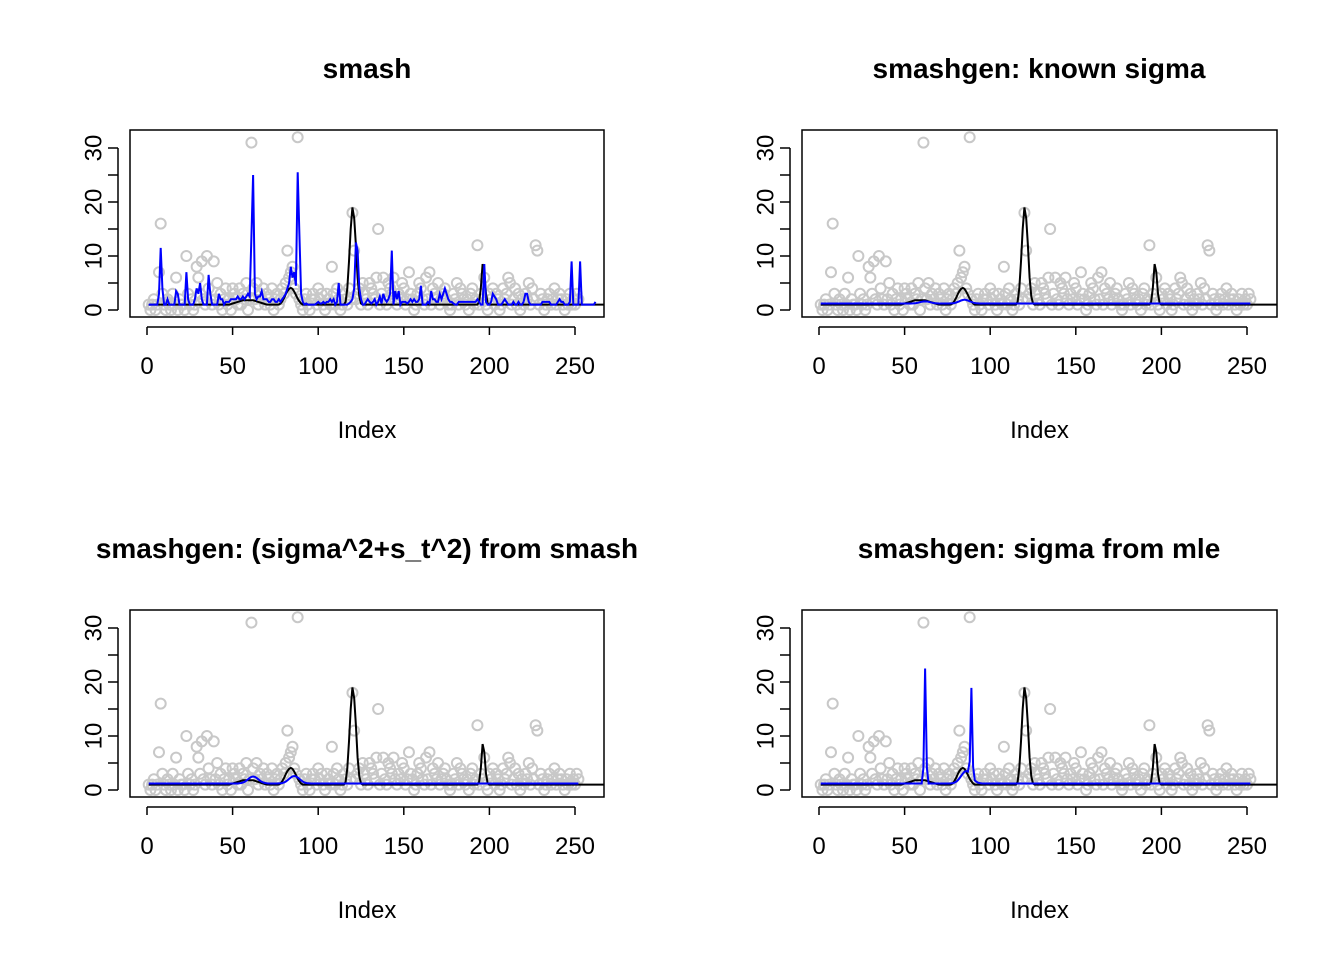 This screenshot has width=1344, height=960. What do you see at coordinates (367, 68) in the screenshot?
I see `panel-title: smash` at bounding box center [367, 68].